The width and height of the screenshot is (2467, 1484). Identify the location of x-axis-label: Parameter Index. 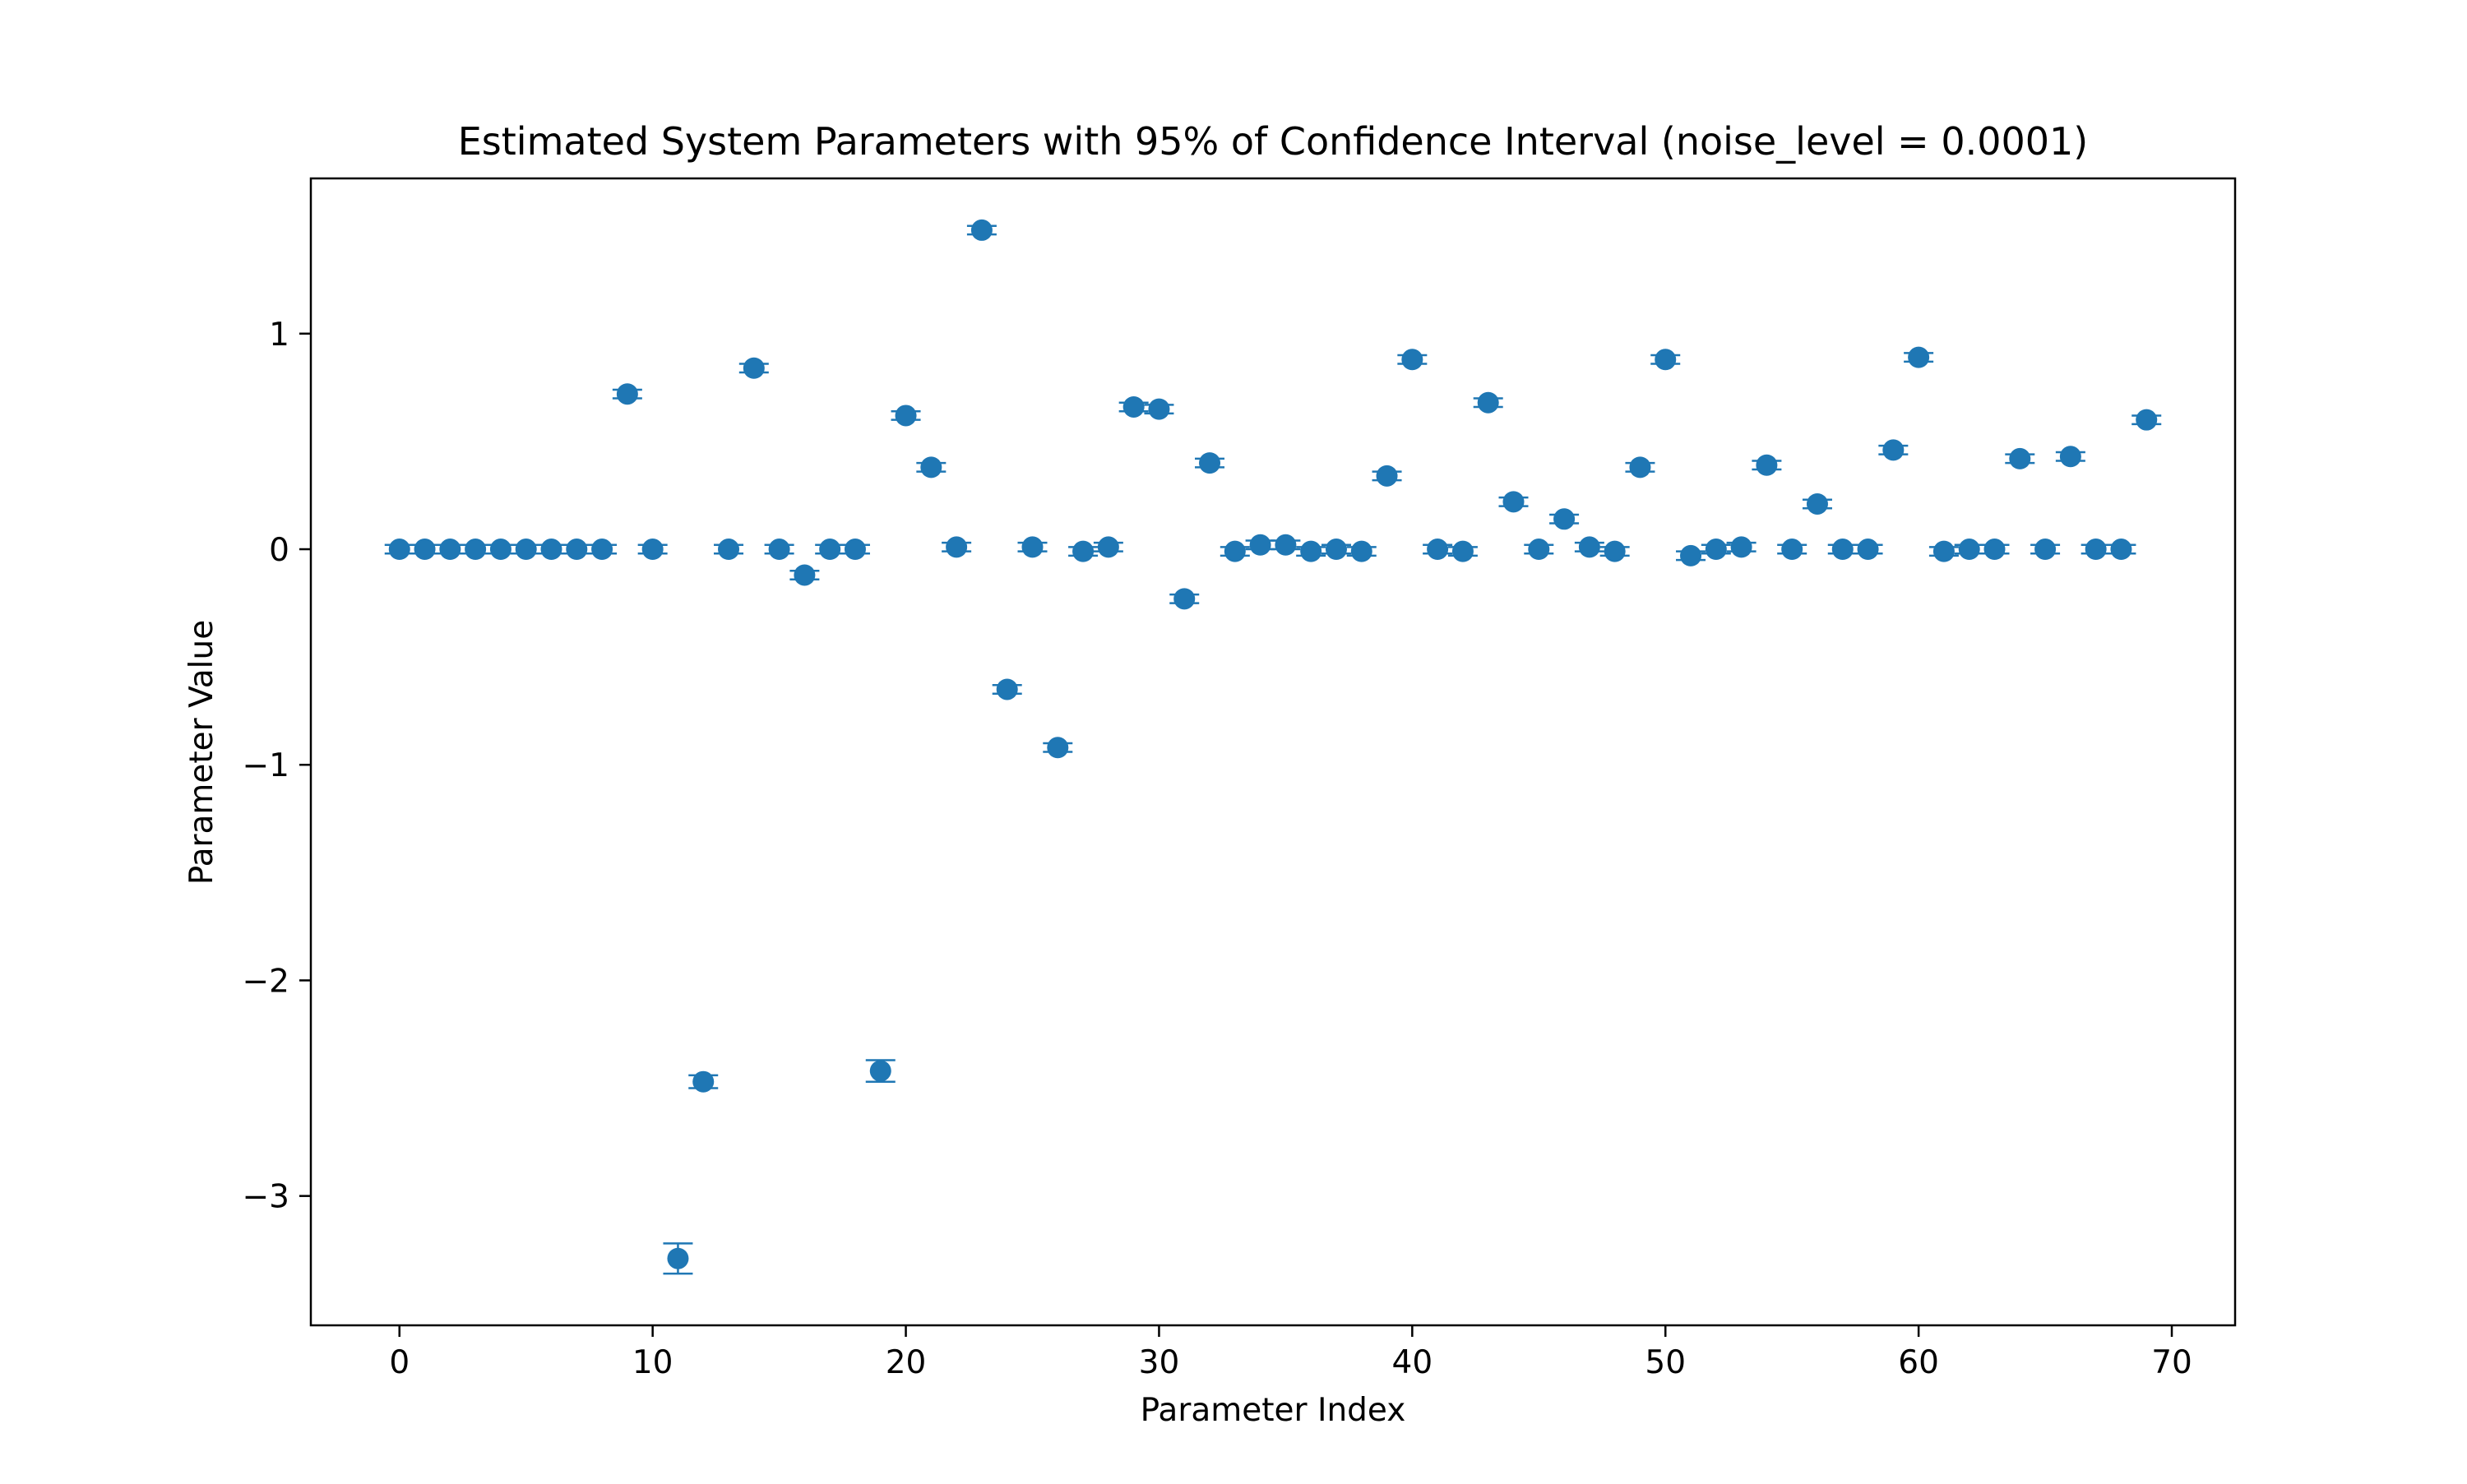
(1273, 1411).